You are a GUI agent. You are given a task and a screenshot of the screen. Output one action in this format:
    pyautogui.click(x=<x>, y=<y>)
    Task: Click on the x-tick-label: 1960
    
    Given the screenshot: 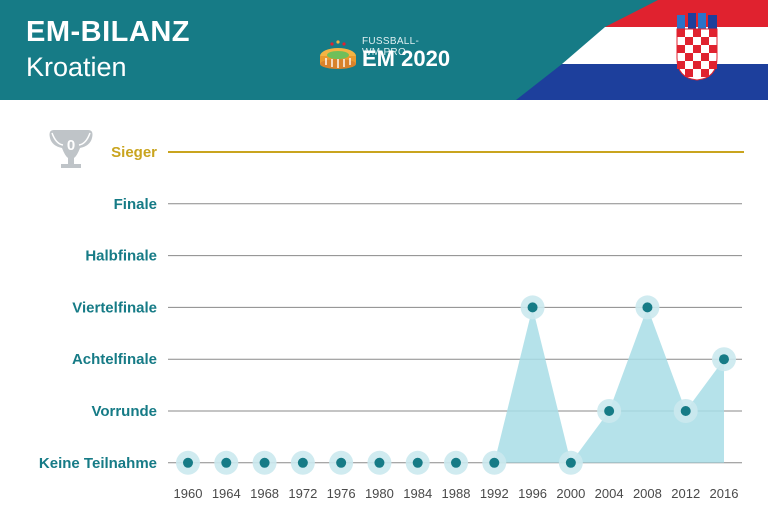 What is the action you would take?
    pyautogui.click(x=188, y=493)
    